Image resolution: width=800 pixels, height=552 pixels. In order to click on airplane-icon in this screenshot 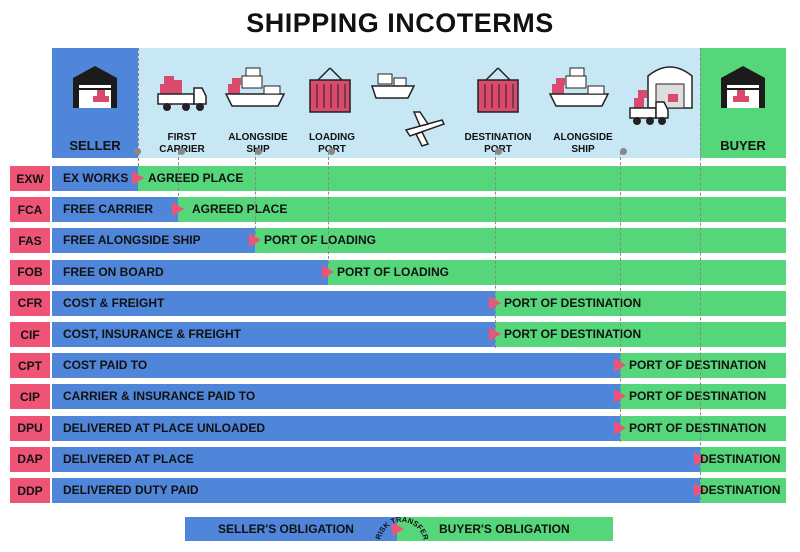, I will do `click(425, 129)`.